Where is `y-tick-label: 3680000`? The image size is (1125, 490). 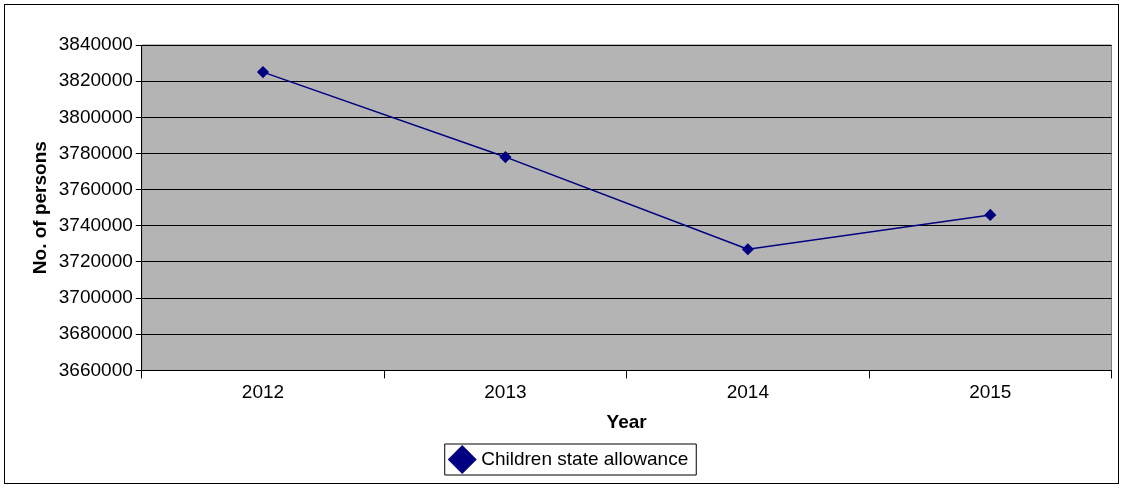 y-tick-label: 3680000 is located at coordinates (95, 333).